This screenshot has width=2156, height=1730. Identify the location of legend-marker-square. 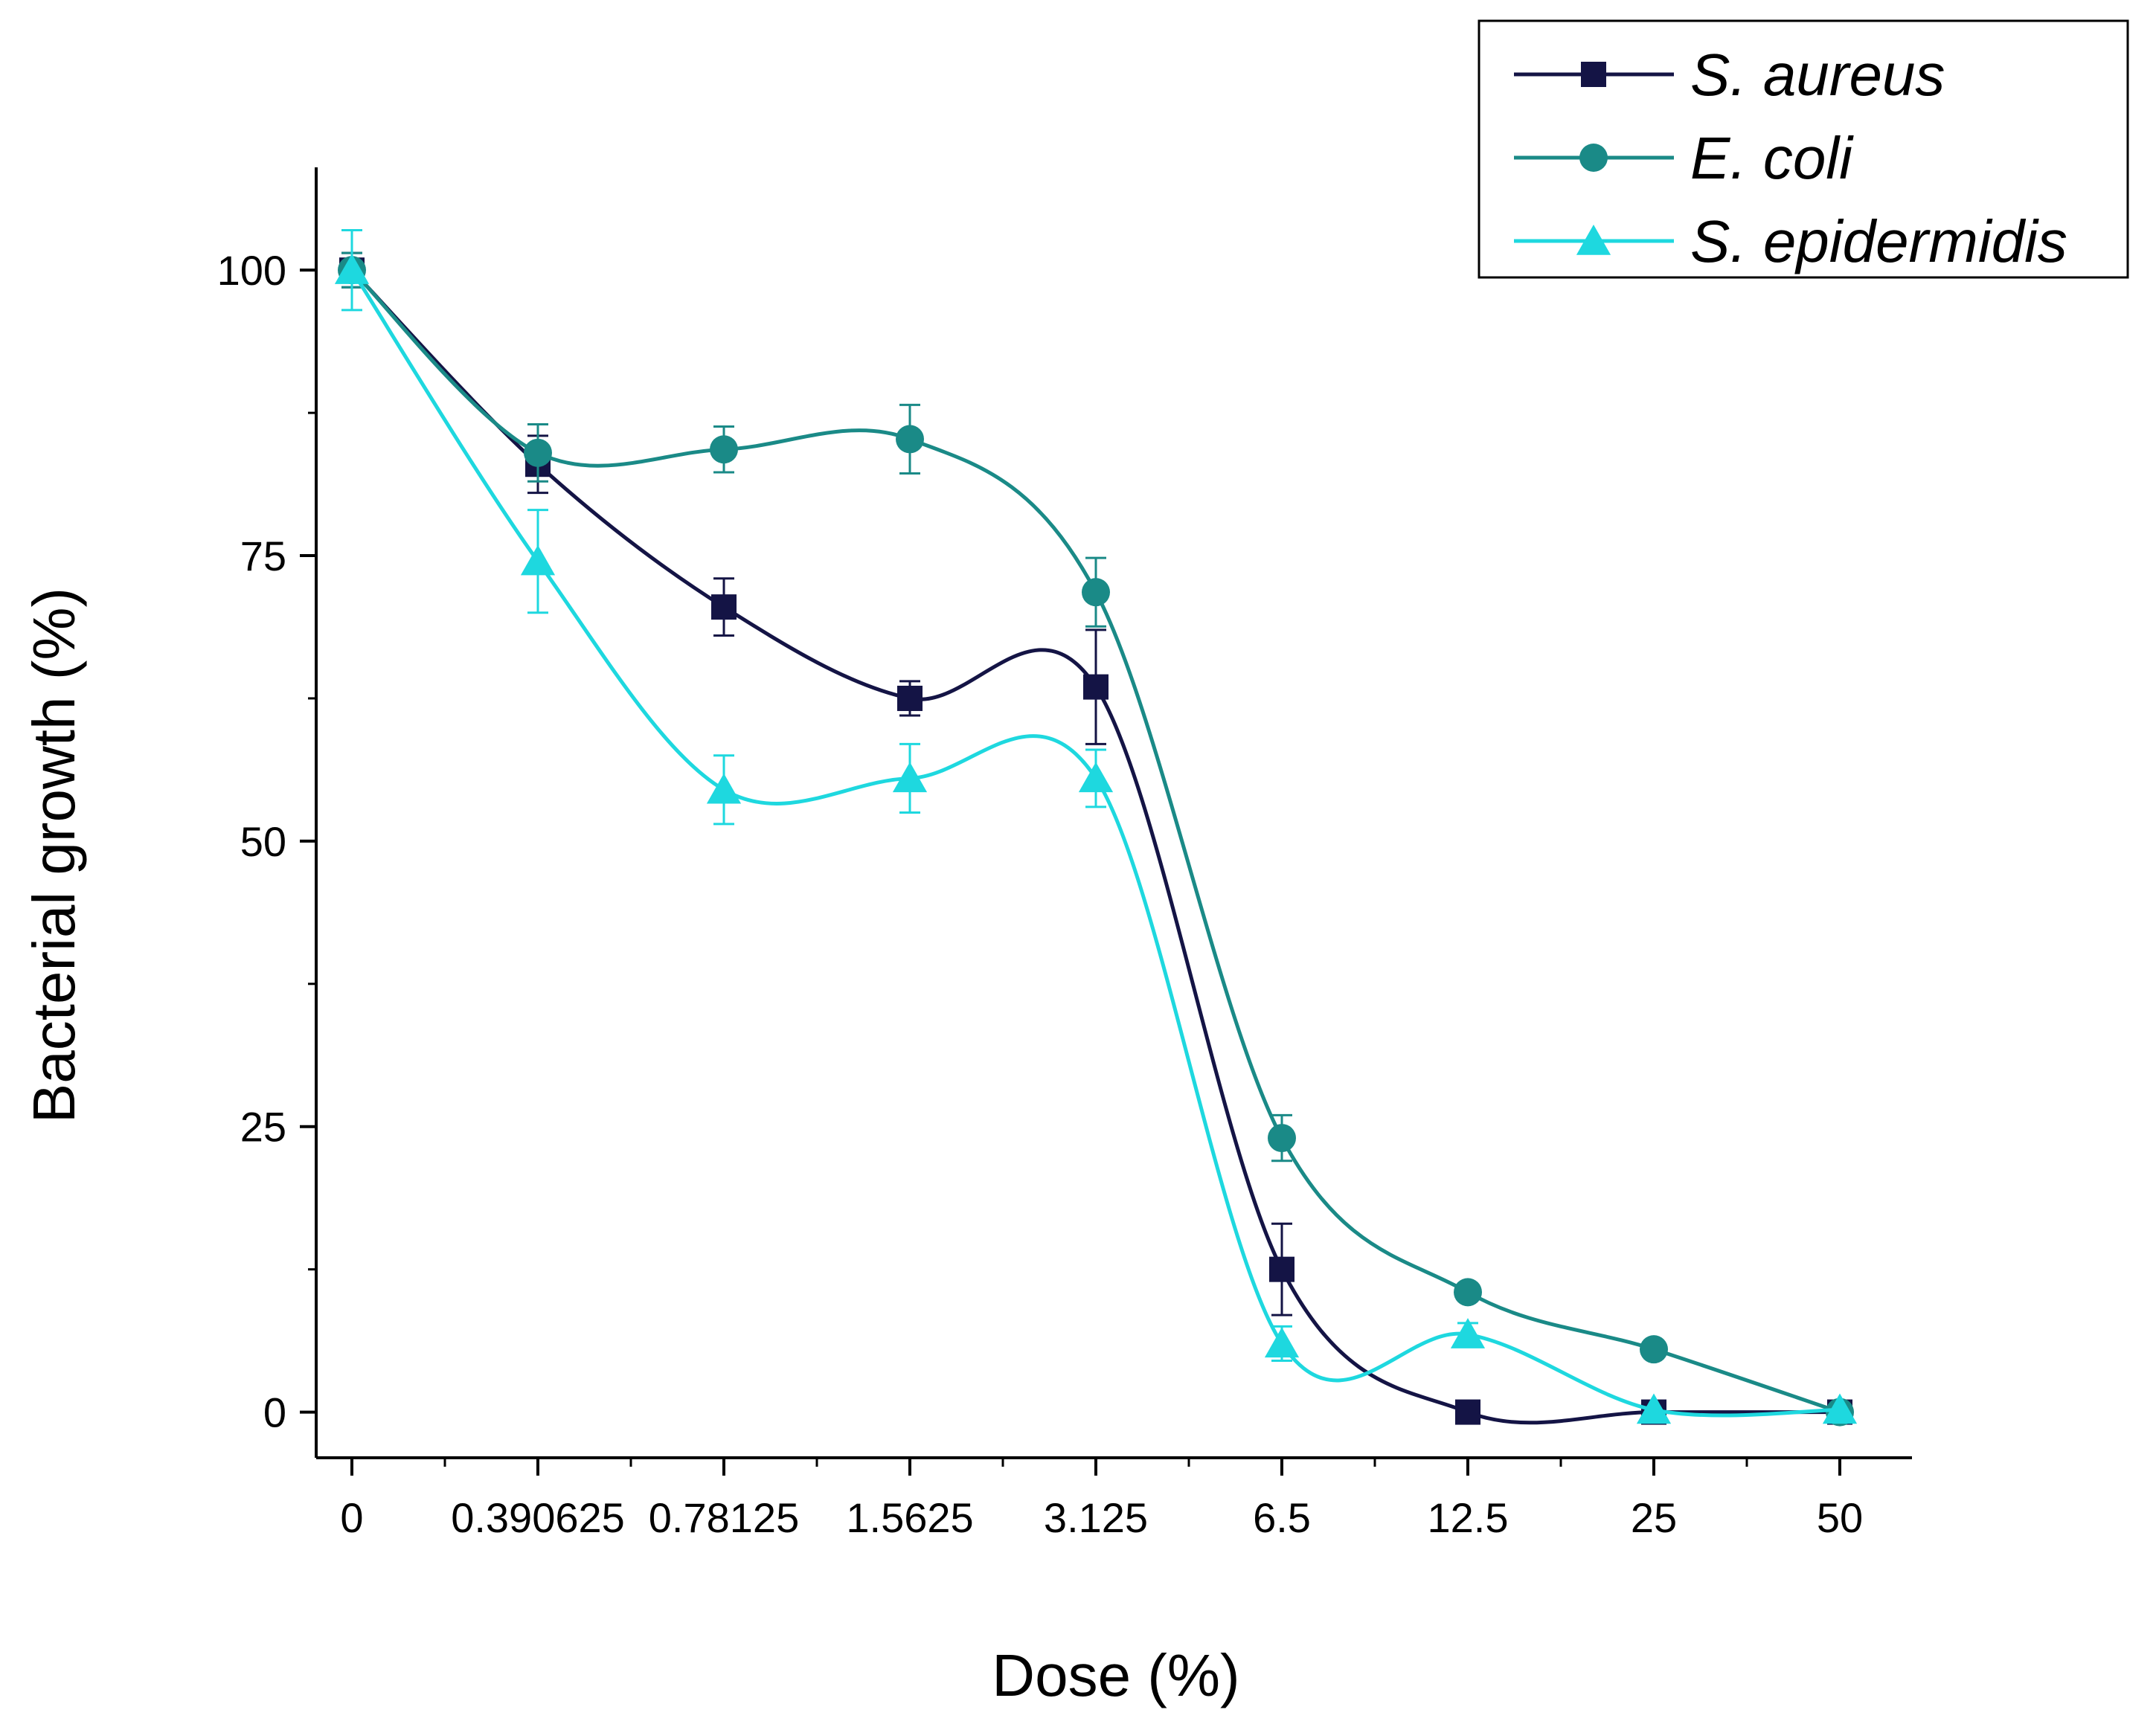
(1593, 74).